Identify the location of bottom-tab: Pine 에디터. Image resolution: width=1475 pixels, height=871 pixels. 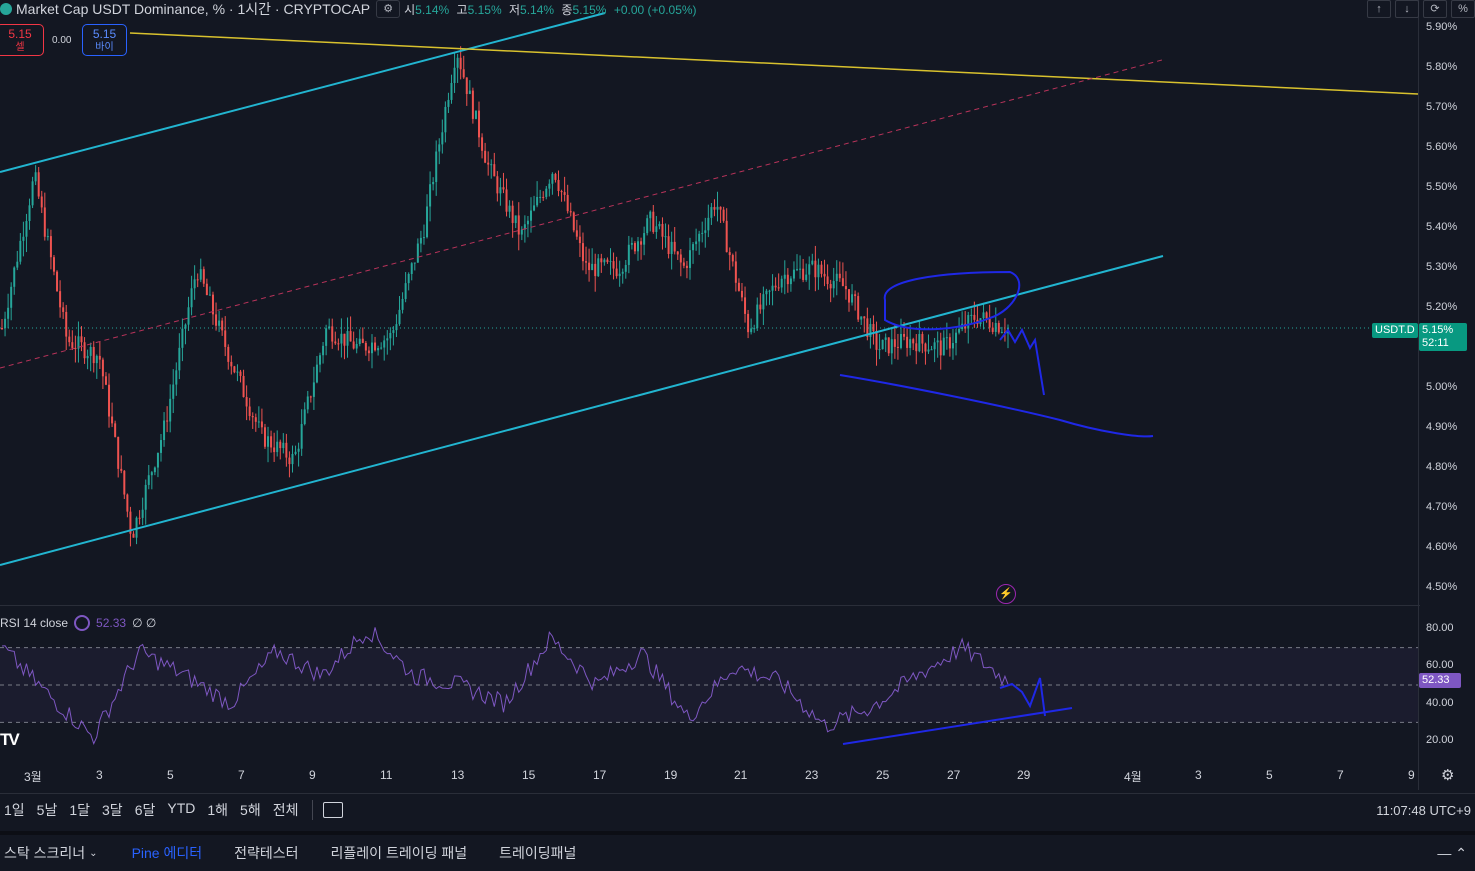
(167, 853).